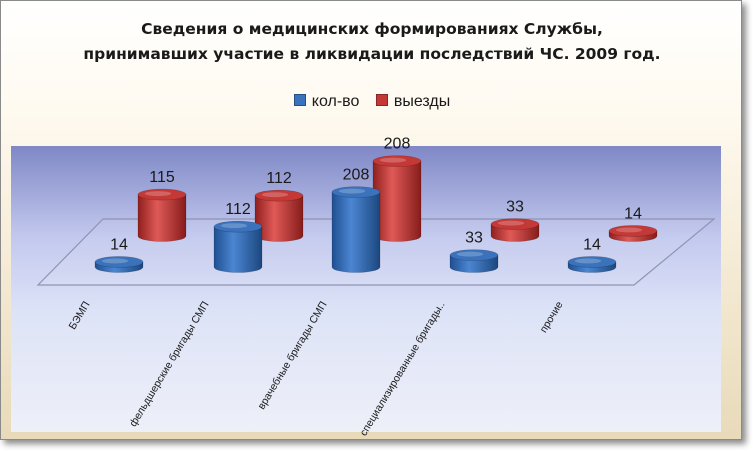 The height and width of the screenshot is (451, 753). What do you see at coordinates (397, 144) in the screenshot?
I see `data-label-vyezdy-2: 208` at bounding box center [397, 144].